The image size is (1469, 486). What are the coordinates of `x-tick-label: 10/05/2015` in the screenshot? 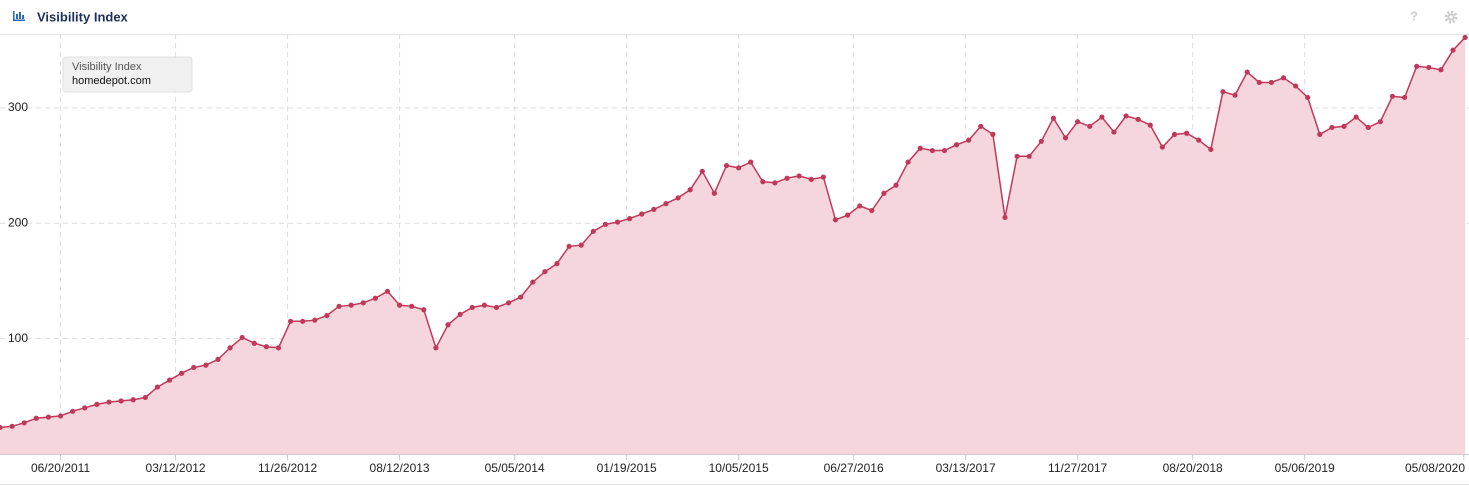 It's located at (739, 468).